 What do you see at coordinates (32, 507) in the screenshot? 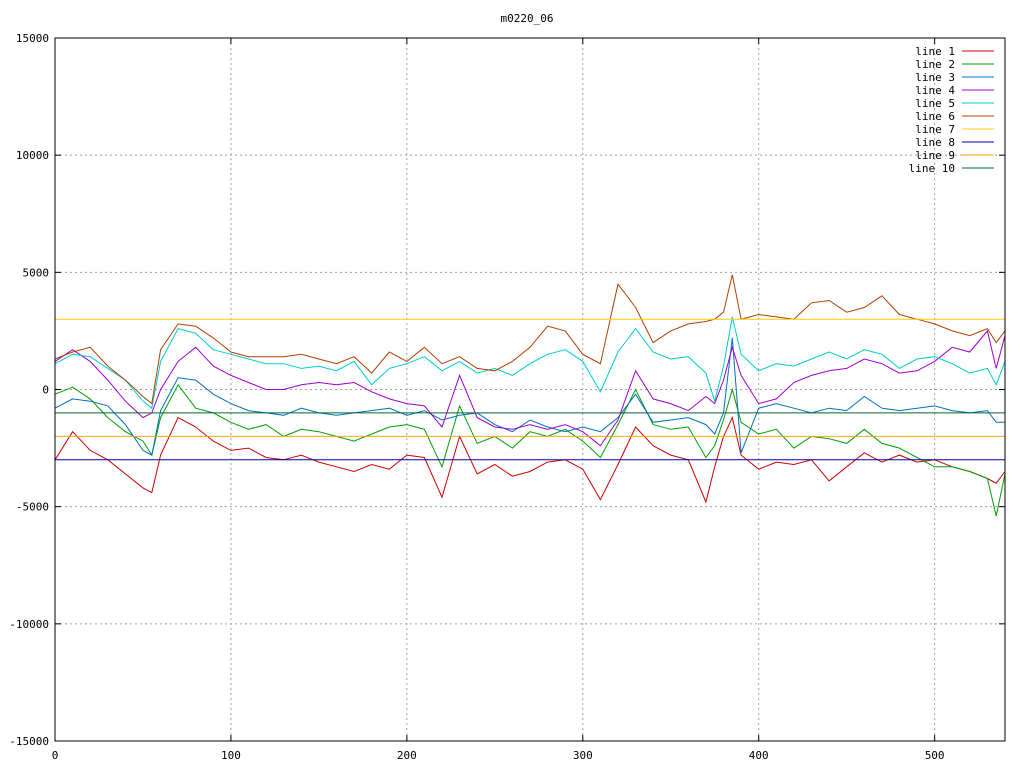
I see `y-tick-label: -5000` at bounding box center [32, 507].